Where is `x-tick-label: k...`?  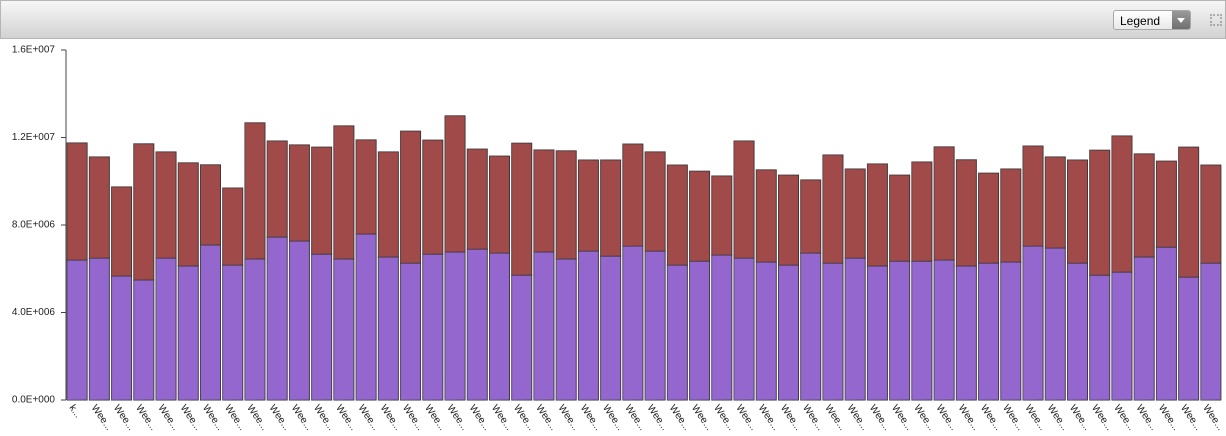 x-tick-label: k... is located at coordinates (74, 411).